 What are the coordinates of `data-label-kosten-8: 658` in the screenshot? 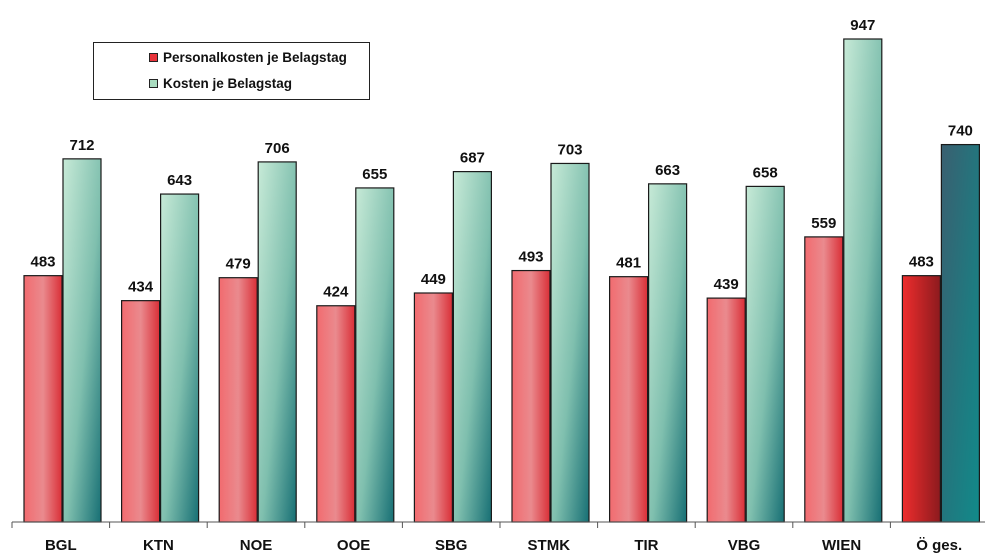 It's located at (765, 172).